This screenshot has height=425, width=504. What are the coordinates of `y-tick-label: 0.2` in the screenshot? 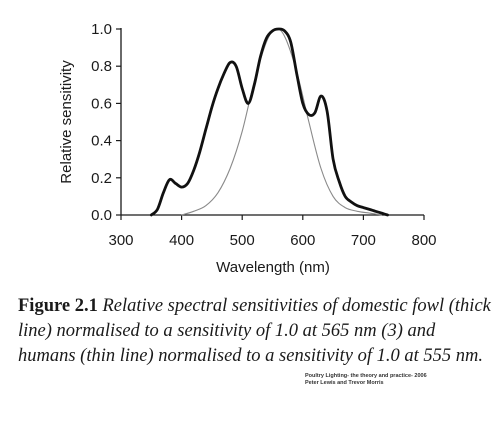 It's located at (101, 178).